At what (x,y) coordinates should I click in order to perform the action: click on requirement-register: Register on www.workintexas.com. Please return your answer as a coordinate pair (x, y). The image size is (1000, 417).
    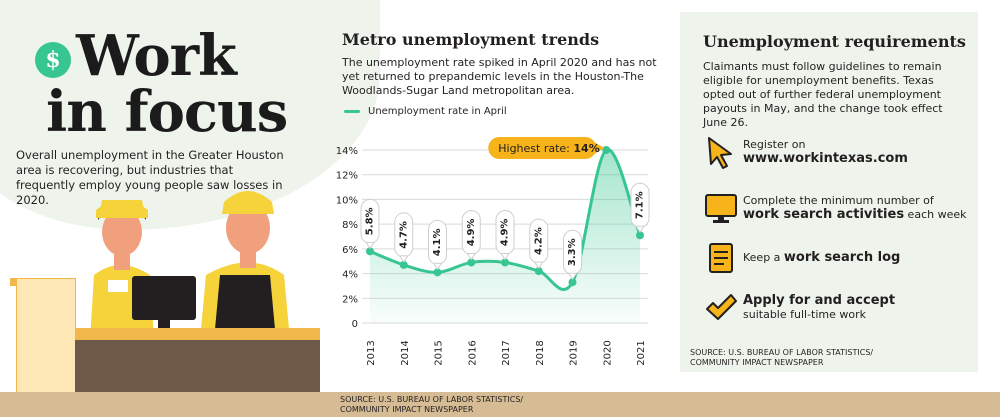
    Looking at the image, I should click on (805, 152).